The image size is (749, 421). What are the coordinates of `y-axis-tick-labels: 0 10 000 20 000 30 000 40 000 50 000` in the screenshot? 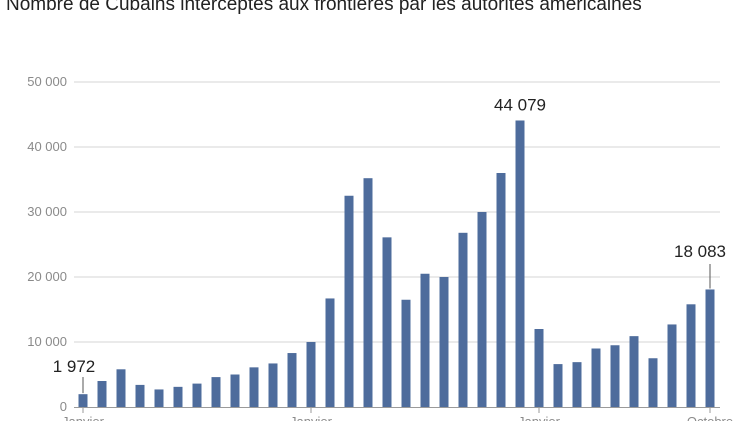 It's located at (47, 244).